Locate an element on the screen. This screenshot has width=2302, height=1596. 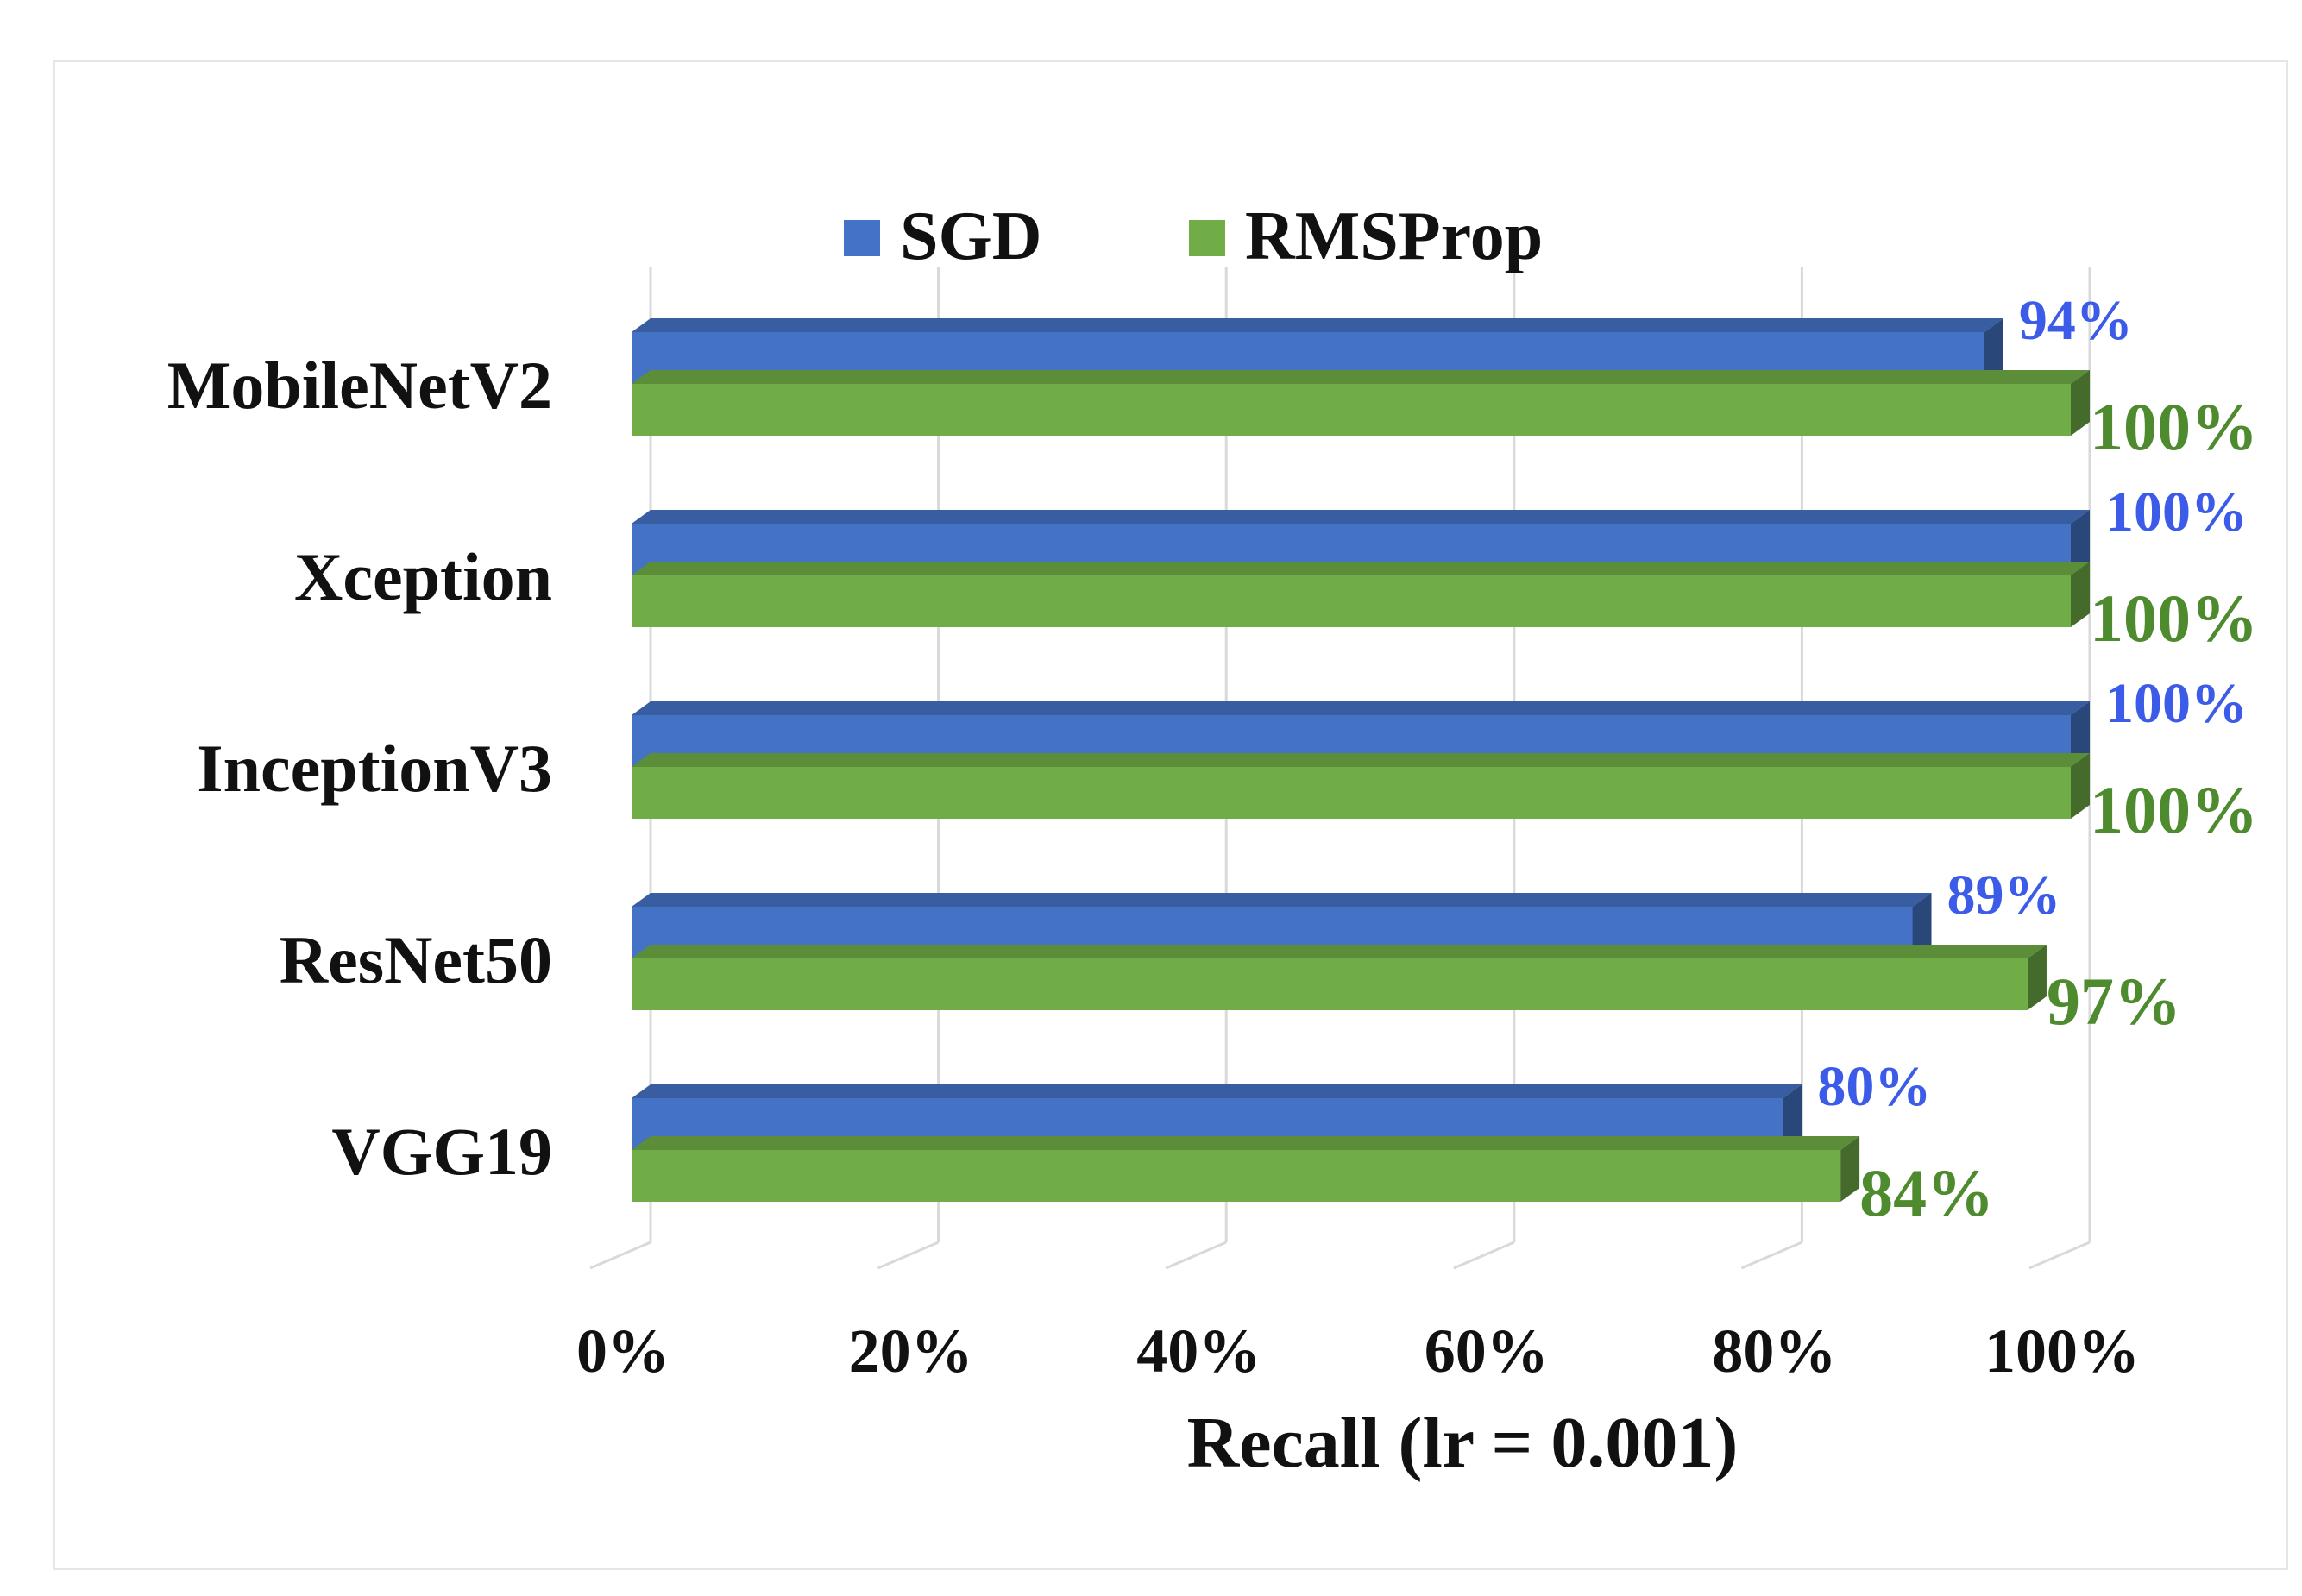
category-label: VGG19 is located at coordinates (441, 1151).